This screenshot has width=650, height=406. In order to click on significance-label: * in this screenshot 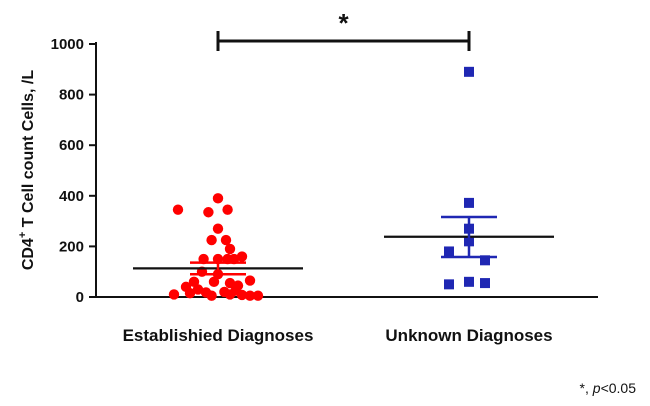, I will do `click(343, 23)`.